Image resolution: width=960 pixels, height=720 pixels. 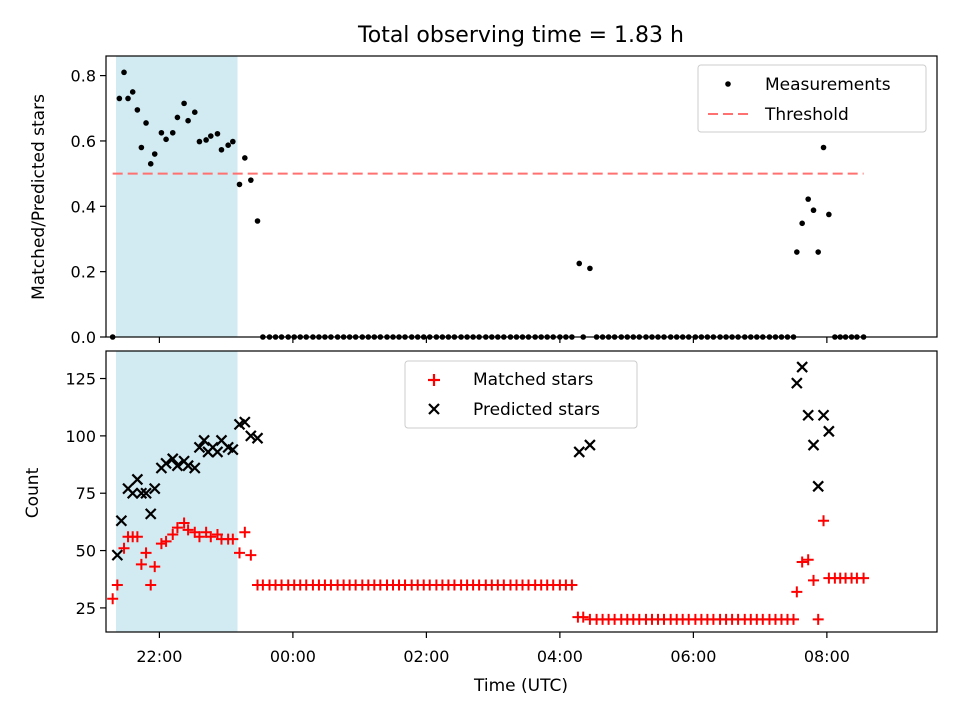 I want to click on top-legend: Measurements Threshold, so click(x=812, y=98).